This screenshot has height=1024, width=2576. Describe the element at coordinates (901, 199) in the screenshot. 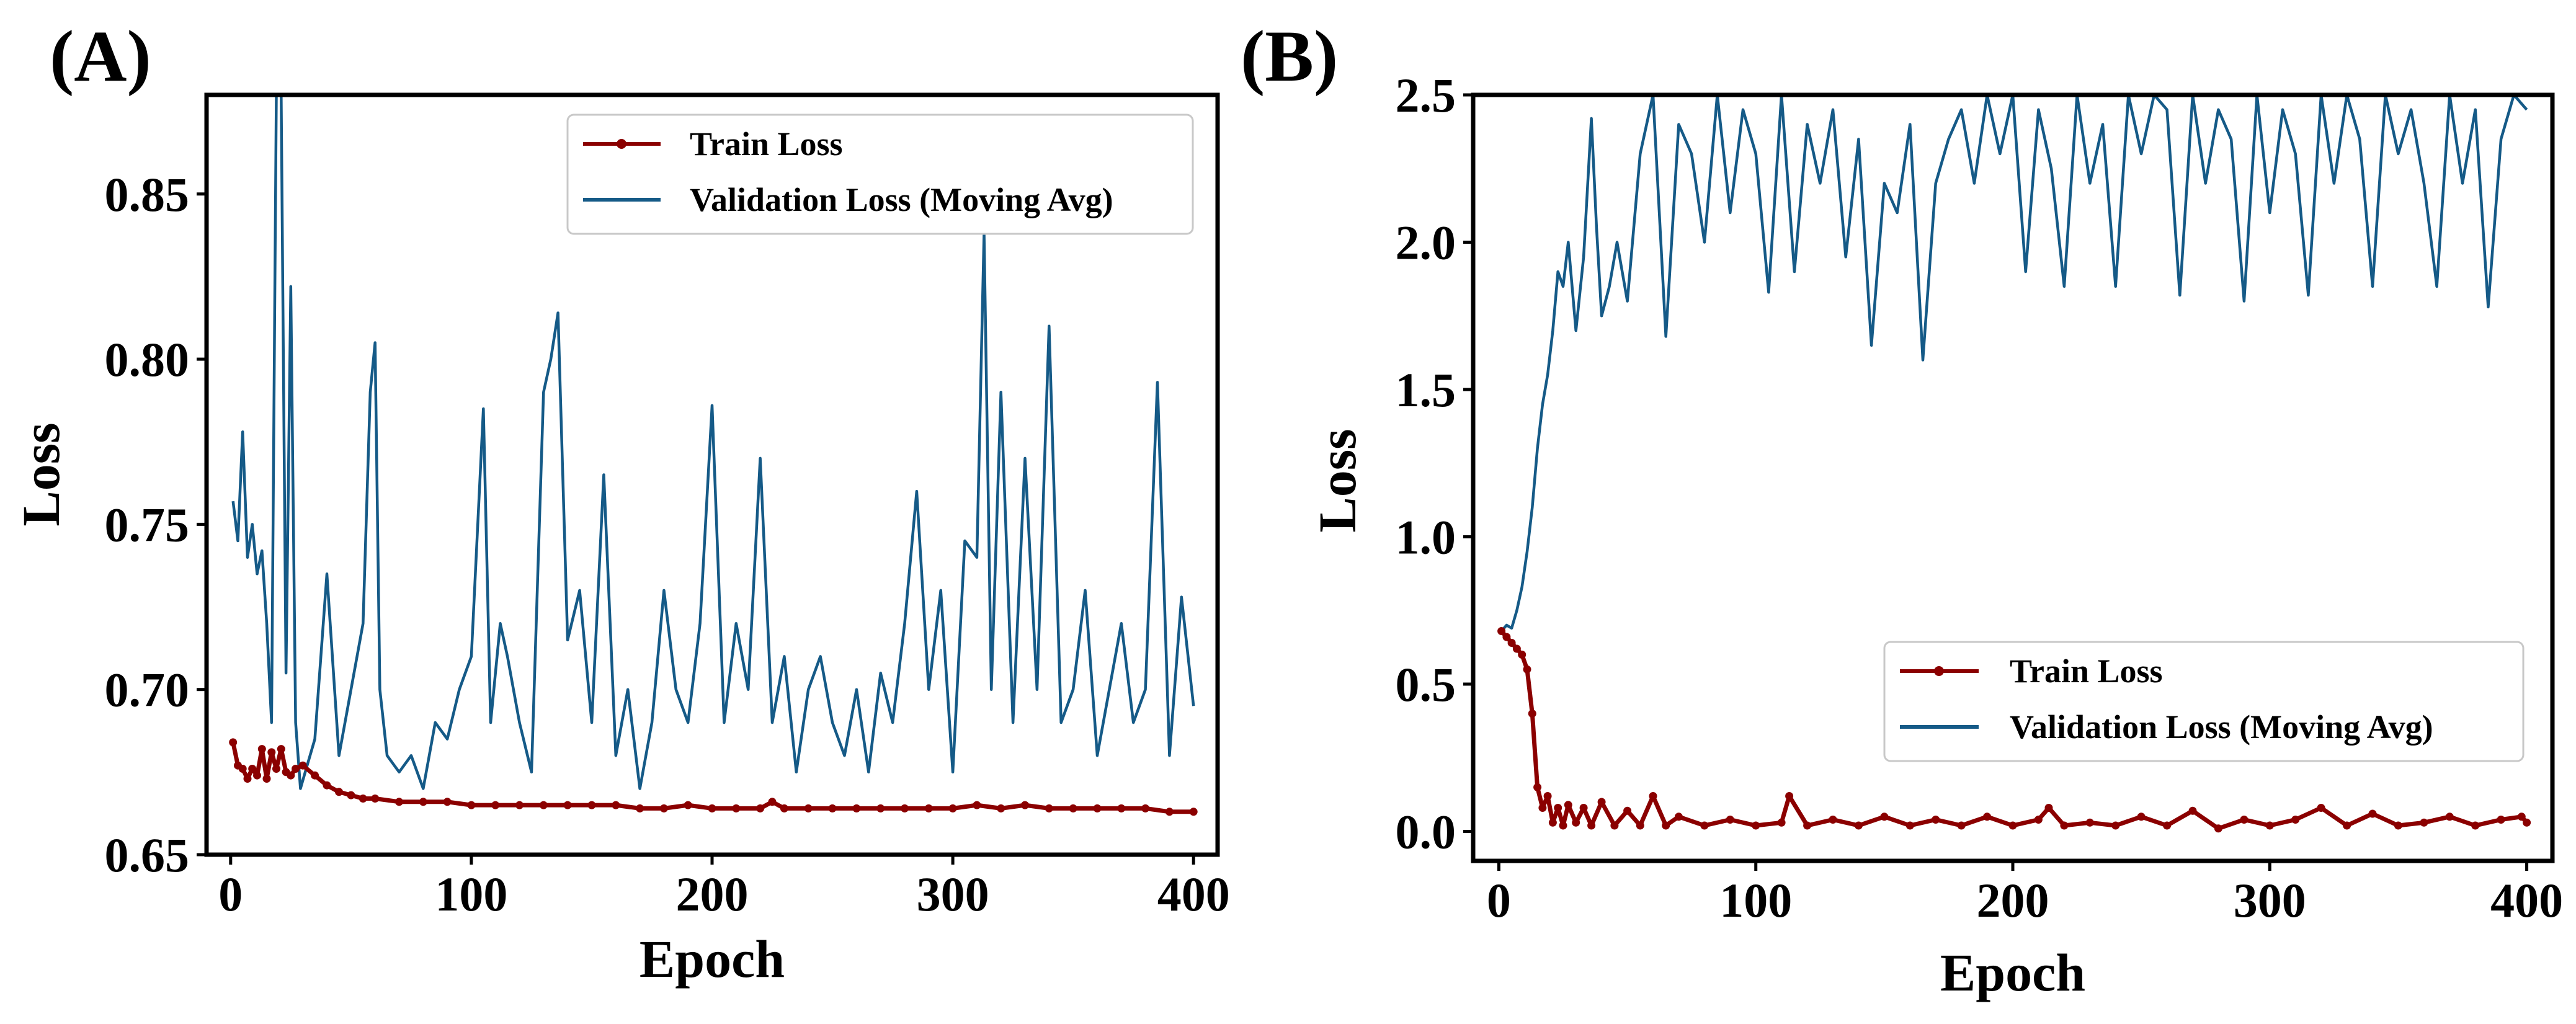

I see `panel-a-legend-val-label: Validation Loss (Moving Avg)` at that location.